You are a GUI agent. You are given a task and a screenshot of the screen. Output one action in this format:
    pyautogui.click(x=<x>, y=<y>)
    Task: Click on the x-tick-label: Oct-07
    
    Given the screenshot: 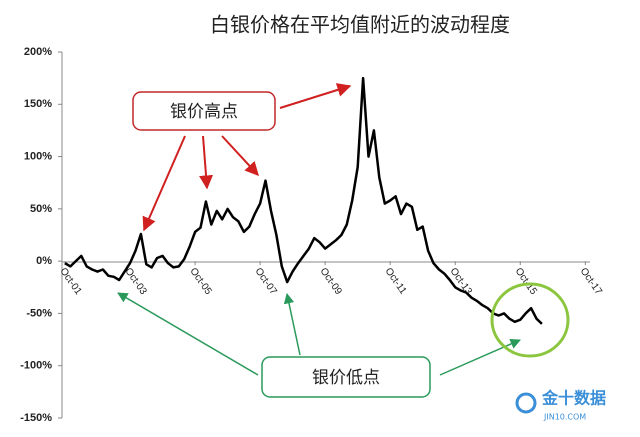 What is the action you would take?
    pyautogui.click(x=265, y=281)
    